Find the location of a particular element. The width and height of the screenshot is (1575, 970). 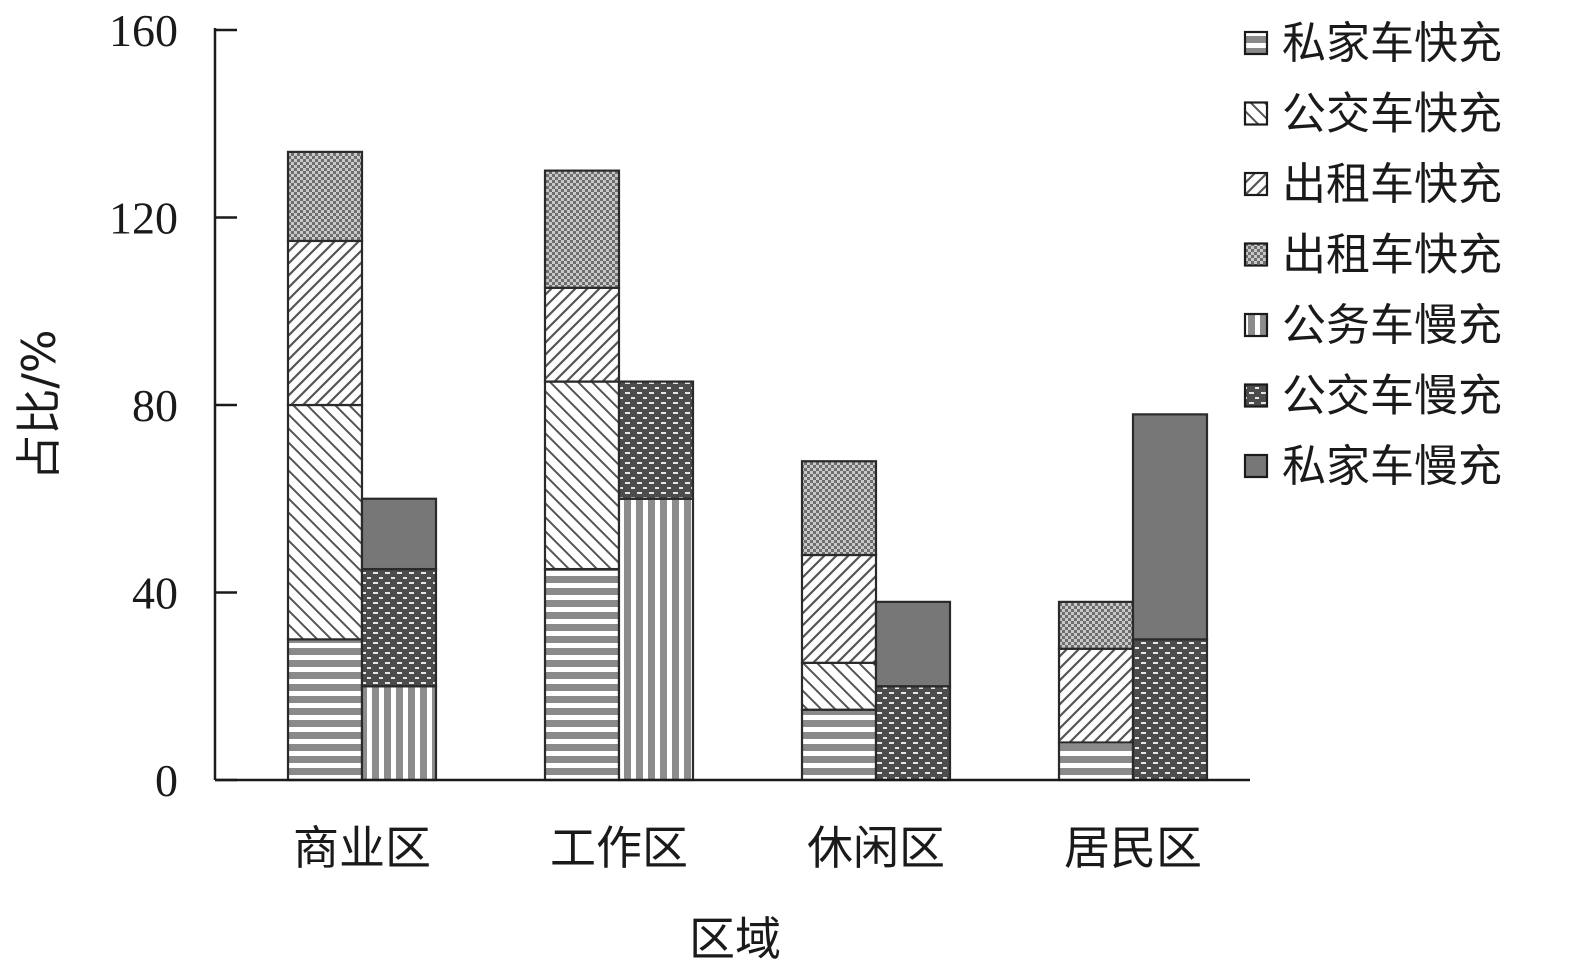

y-axis-title: 占比/% is located at coordinates (39, 404).